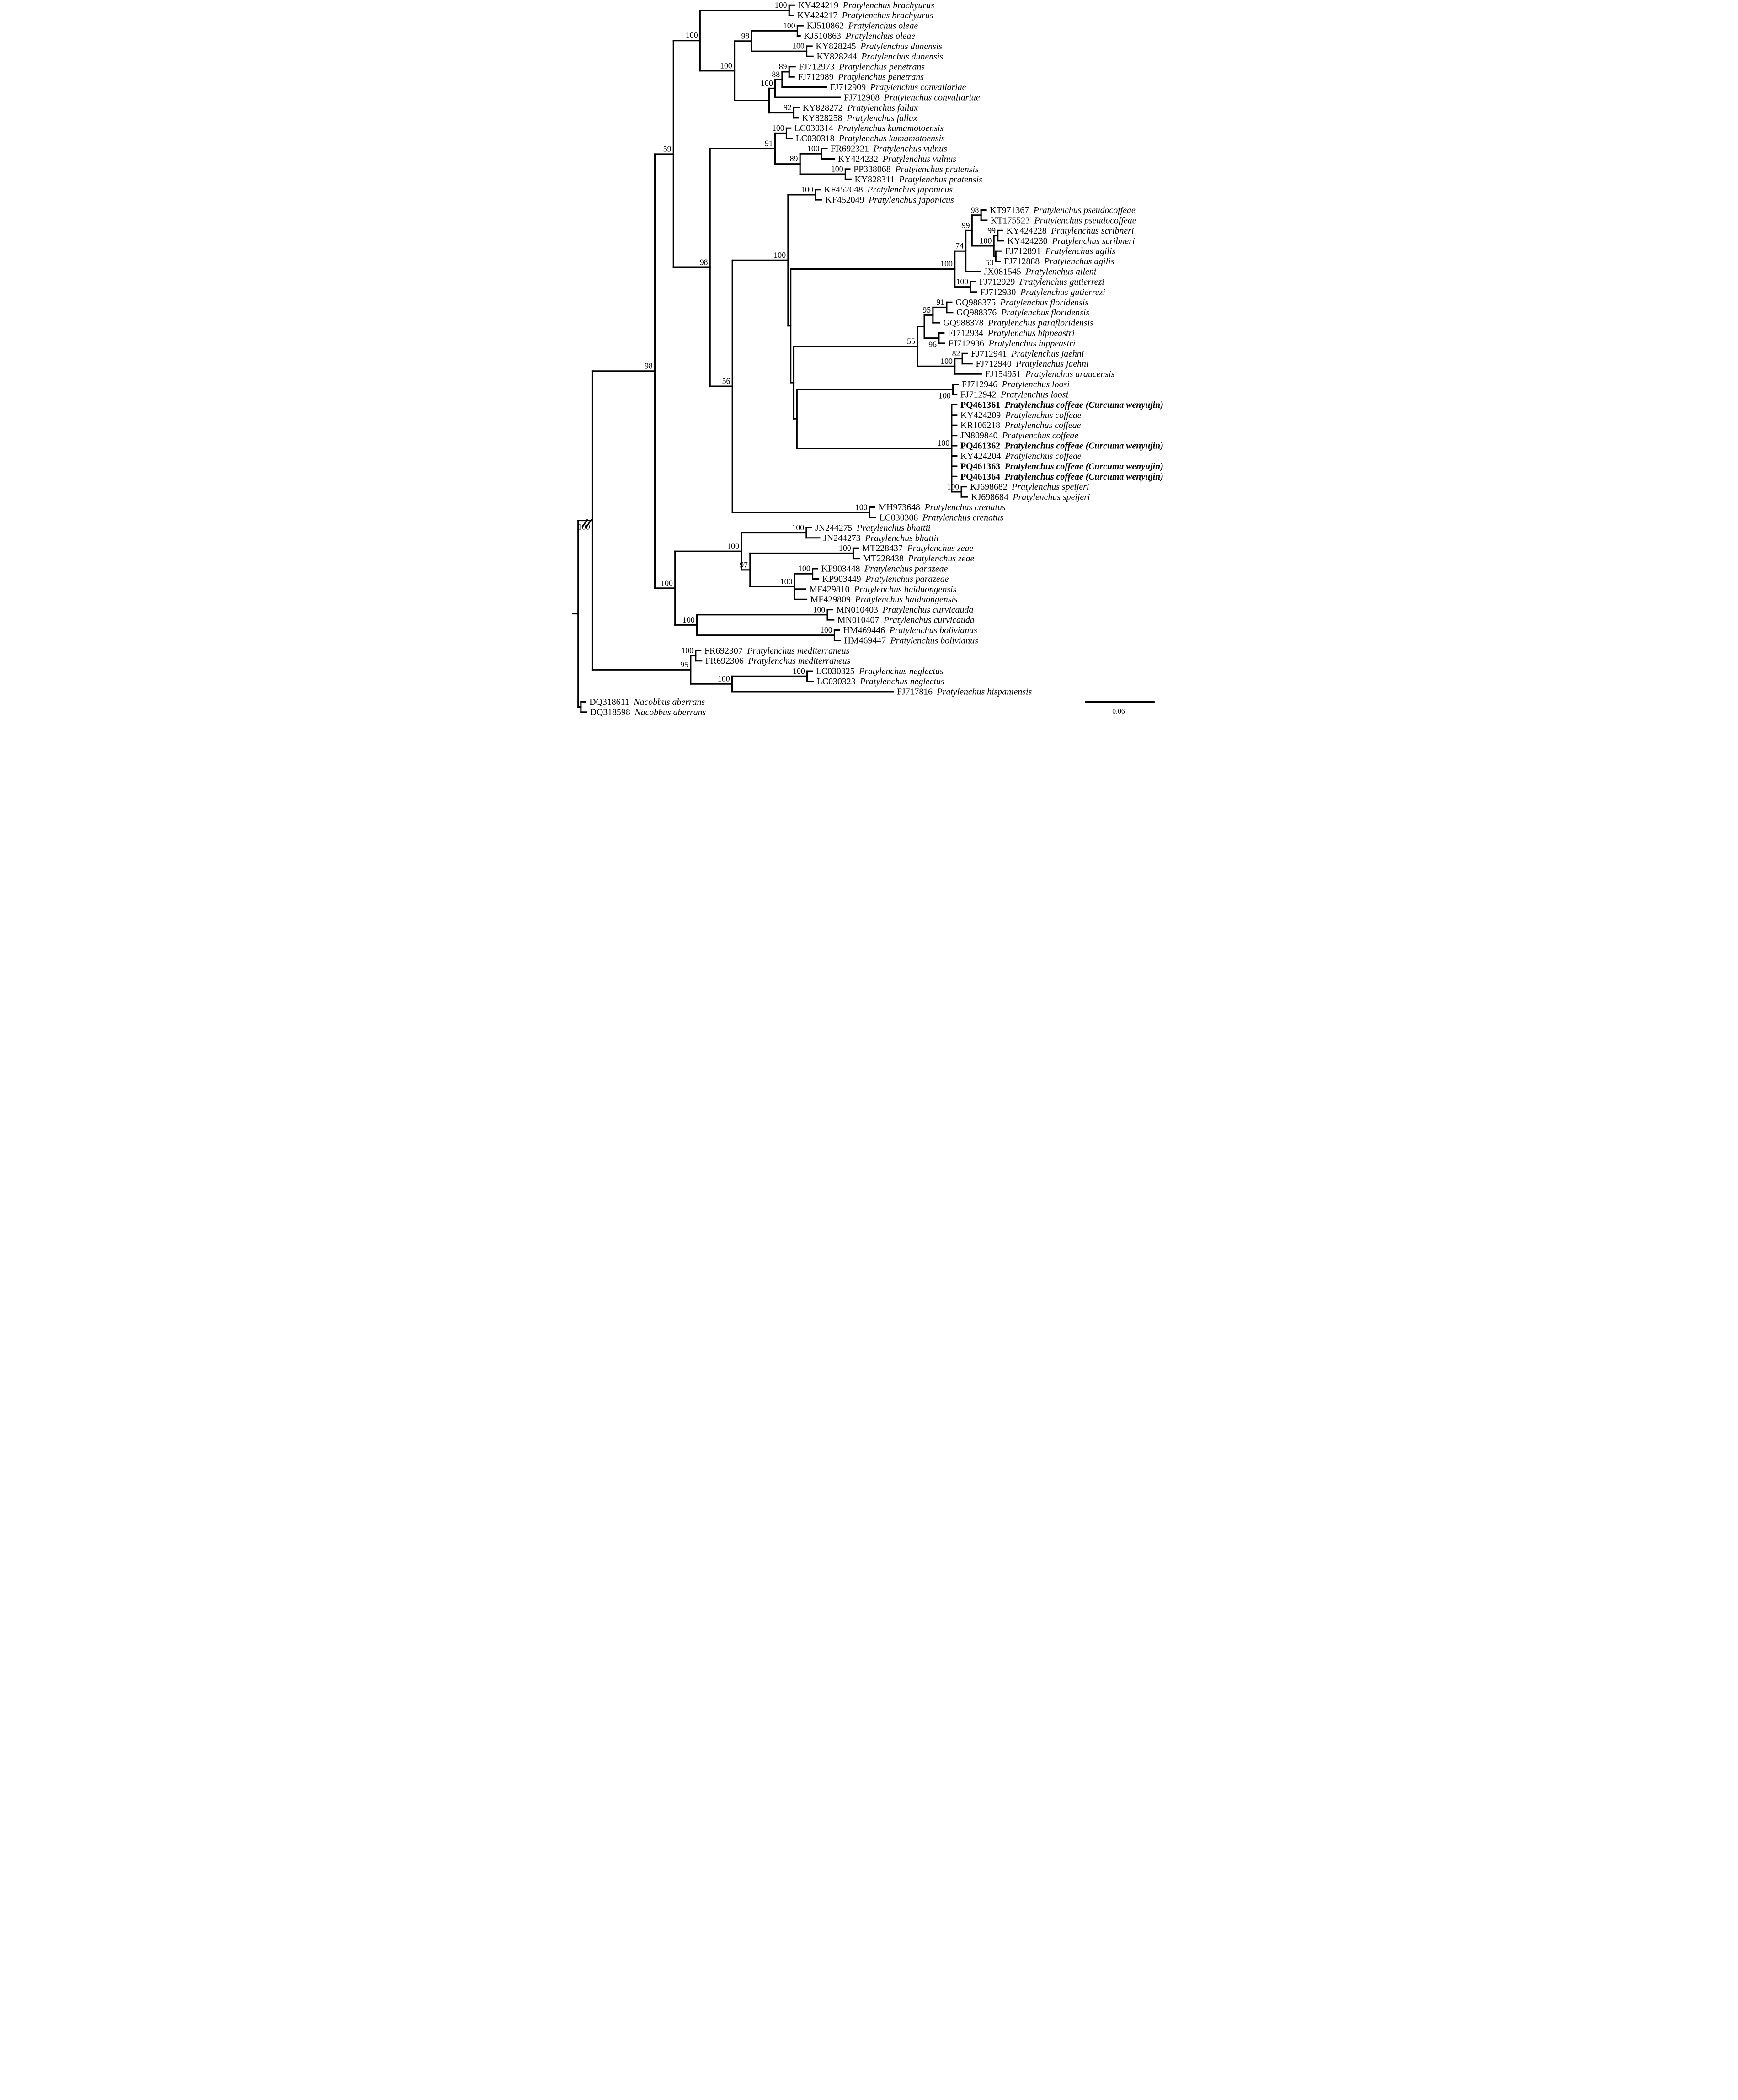  Describe the element at coordinates (797, 651) in the screenshot. I see `species-name: Pratylenchus mediterraneus` at that location.